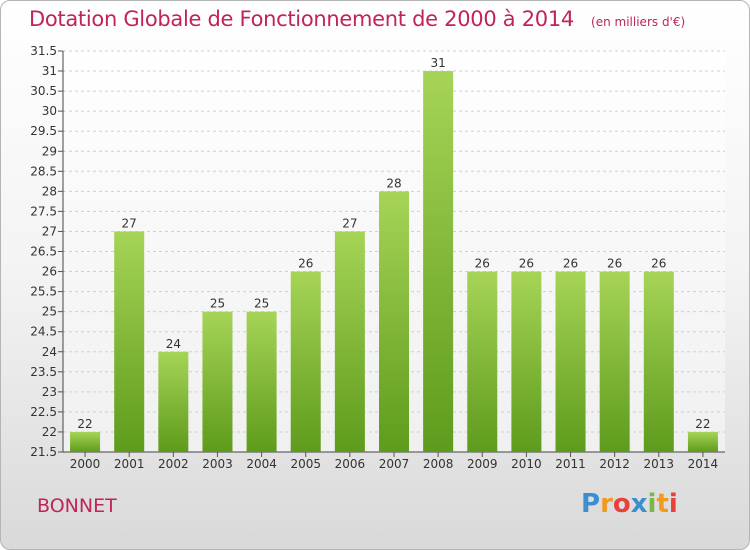 The width and height of the screenshot is (750, 550). I want to click on y-tick-label: 23, so click(49, 392).